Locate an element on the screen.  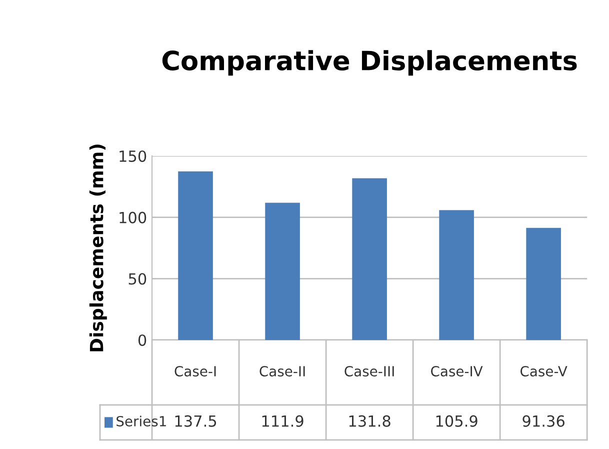
x-tick-label: Case-IV is located at coordinates (457, 371).